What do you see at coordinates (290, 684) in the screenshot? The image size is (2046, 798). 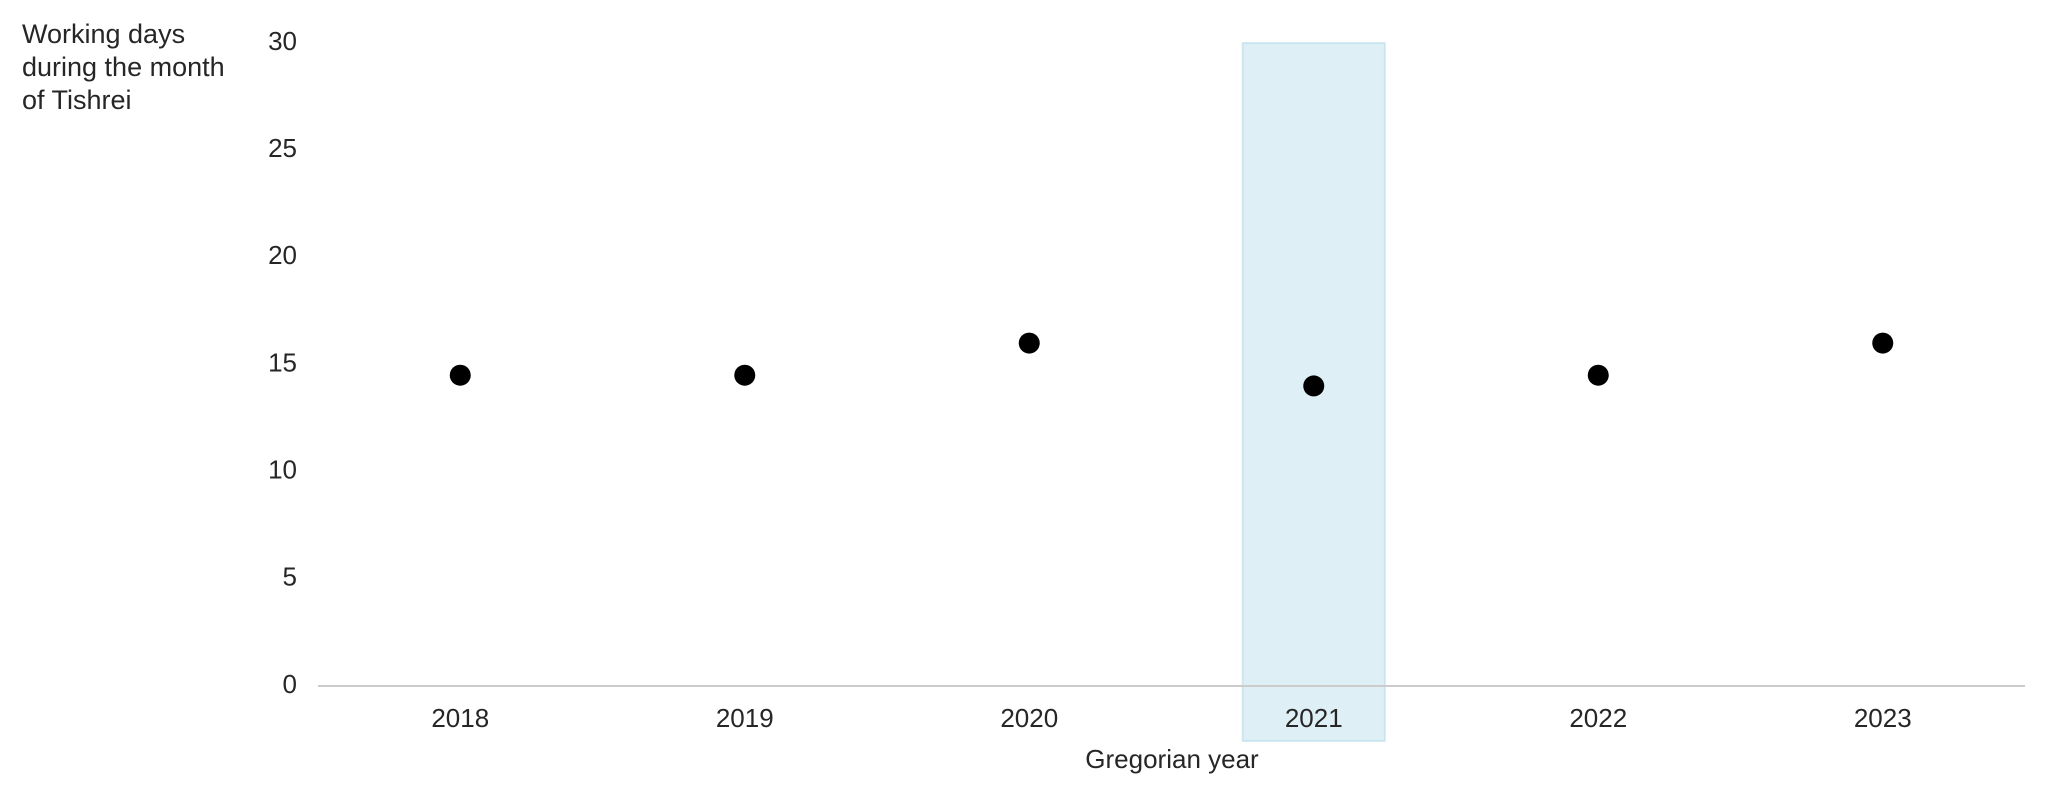 I see `y-tick-label: 0` at bounding box center [290, 684].